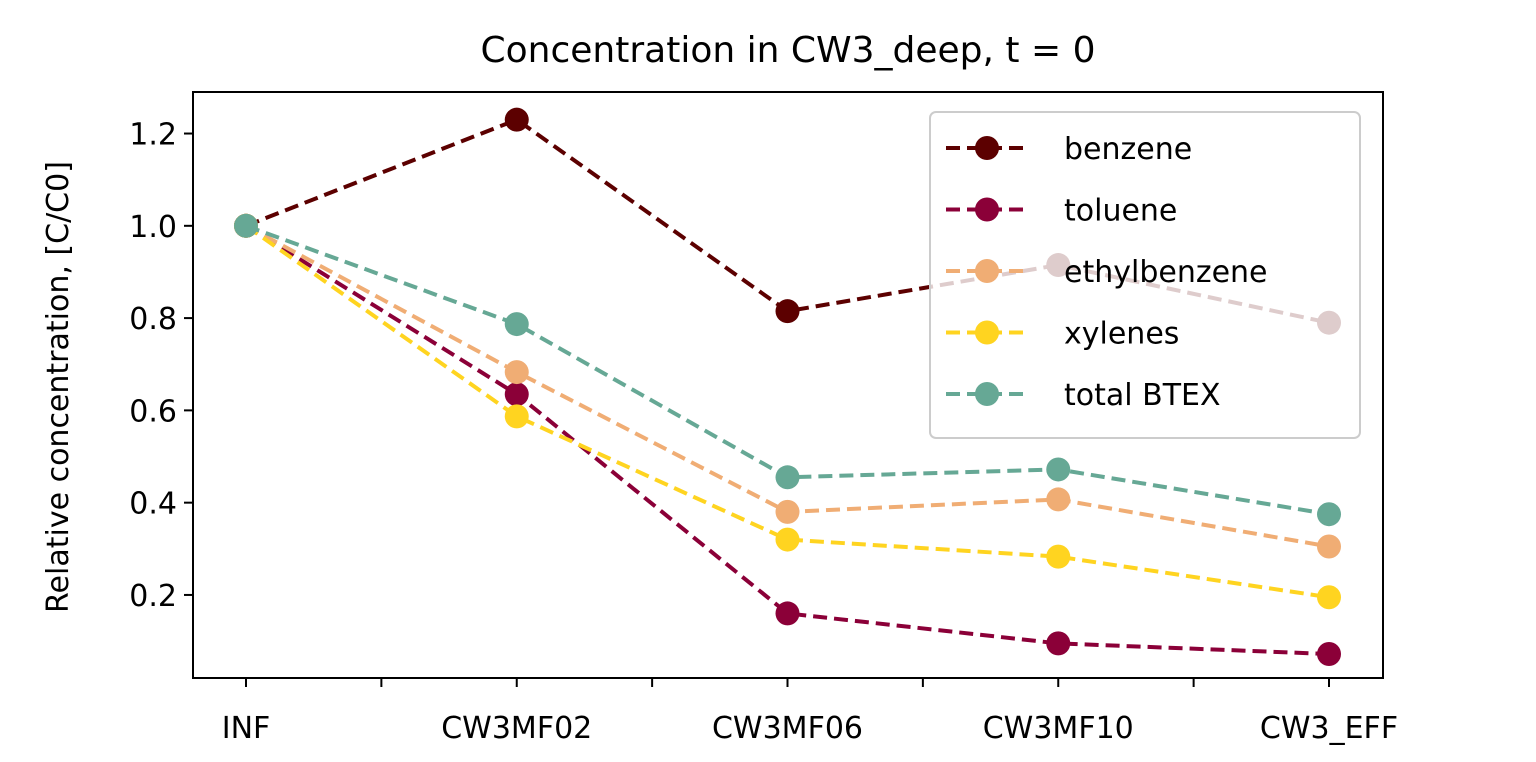 This screenshot has width=1536, height=762. What do you see at coordinates (1142, 395) in the screenshot?
I see `legend-label: total BTEX` at bounding box center [1142, 395].